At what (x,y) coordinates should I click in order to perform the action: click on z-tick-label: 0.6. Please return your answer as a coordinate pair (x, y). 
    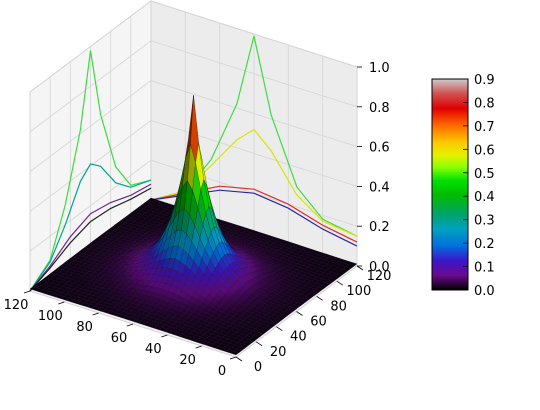
    Looking at the image, I should click on (379, 148).